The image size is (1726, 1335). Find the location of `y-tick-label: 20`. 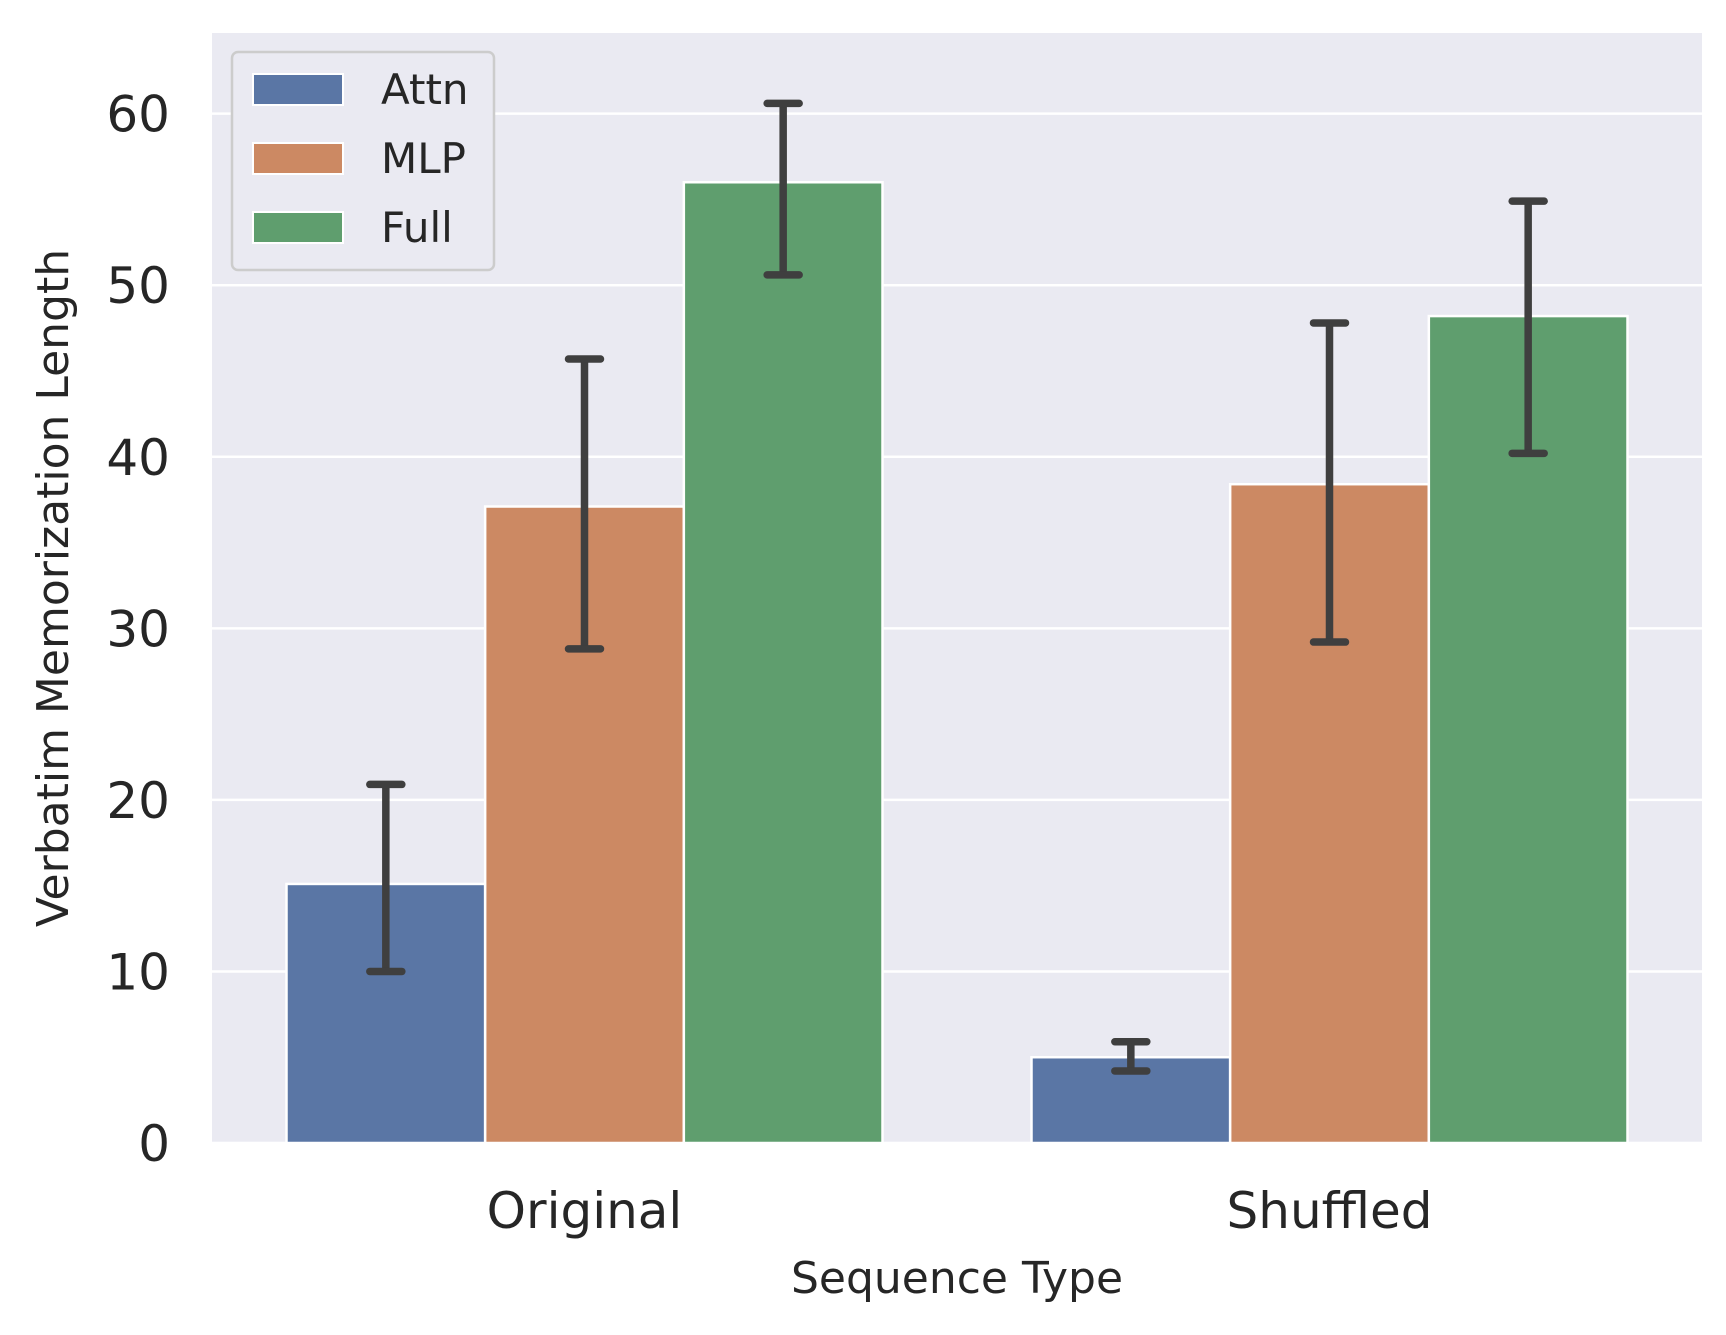

y-tick-label: 20 is located at coordinates (138, 801).